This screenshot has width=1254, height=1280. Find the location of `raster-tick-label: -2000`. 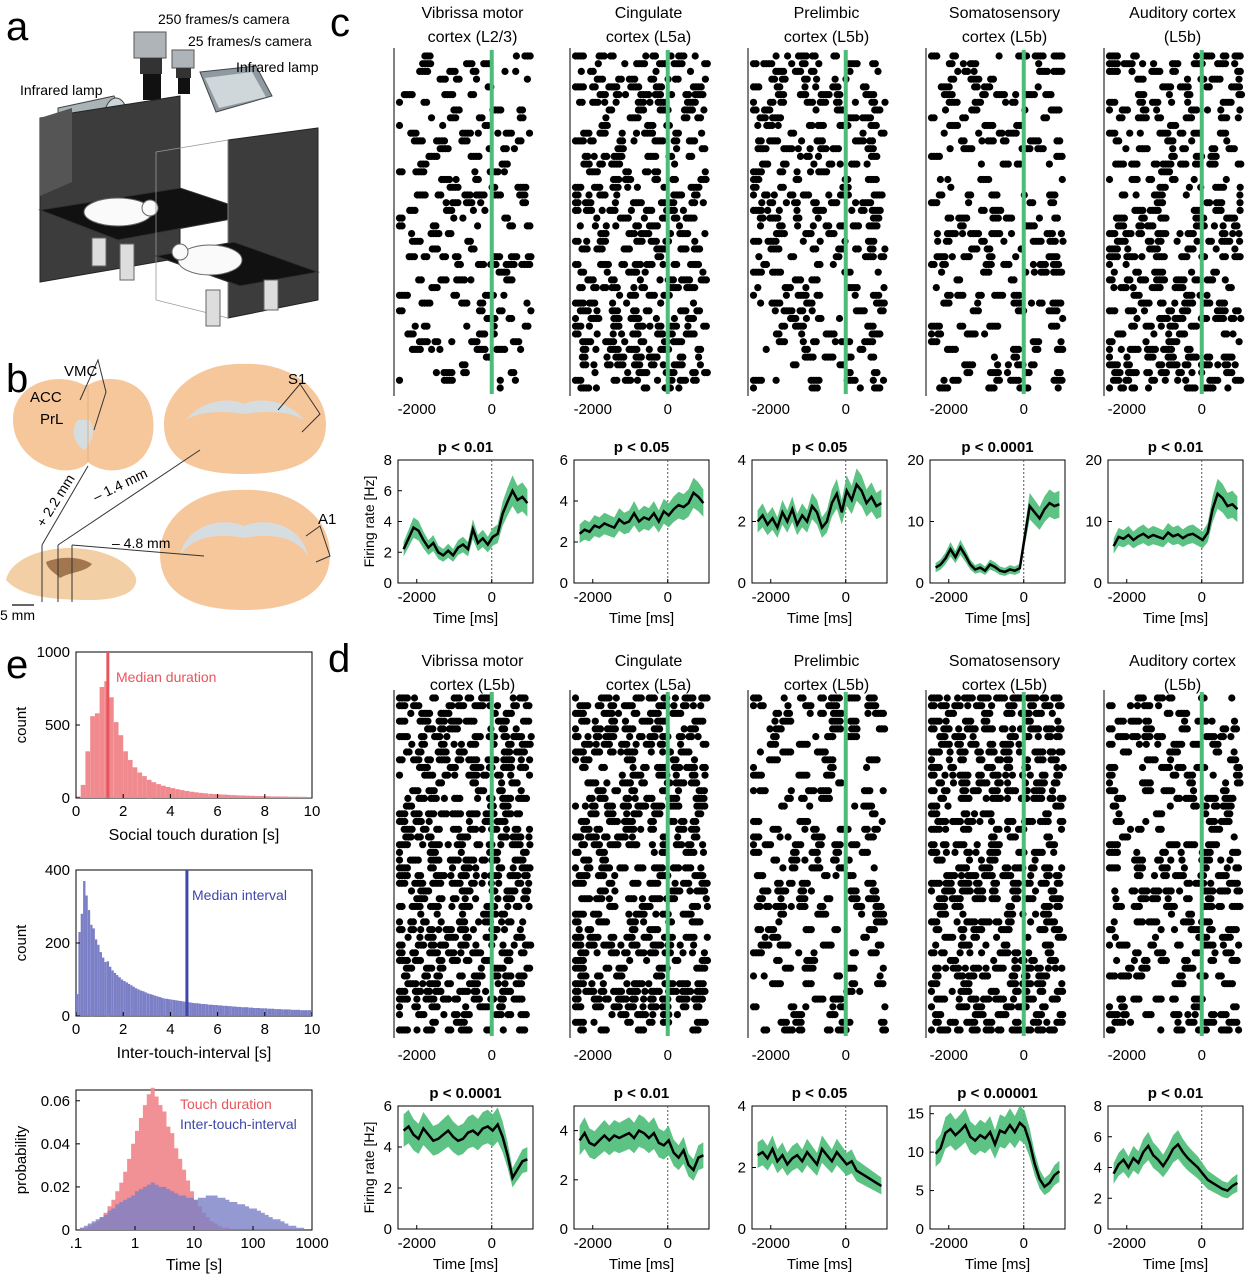

raster-tick-label: -2000 is located at coordinates (771, 1055).